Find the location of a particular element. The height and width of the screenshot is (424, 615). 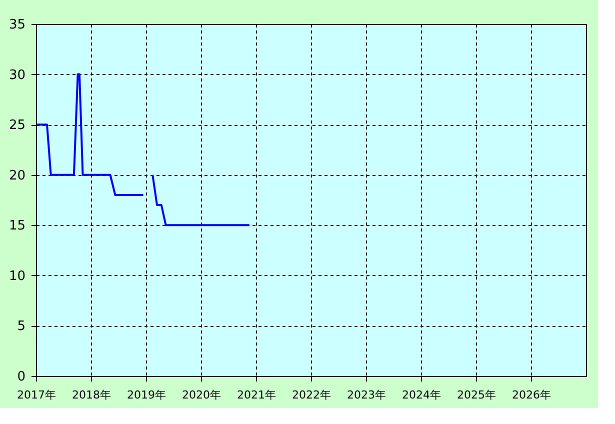

y-tick-label: 35 is located at coordinates (17, 25).